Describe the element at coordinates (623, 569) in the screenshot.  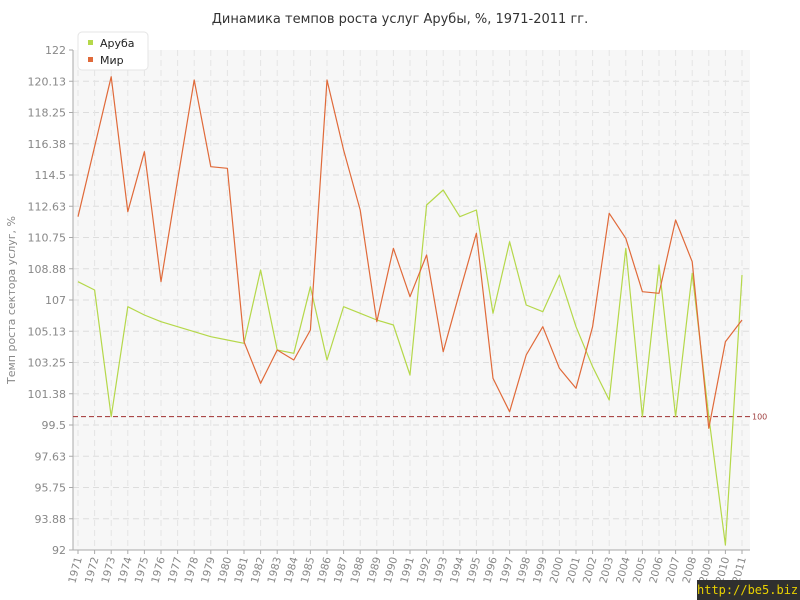
I see `x-tick-label: 2004` at that location.